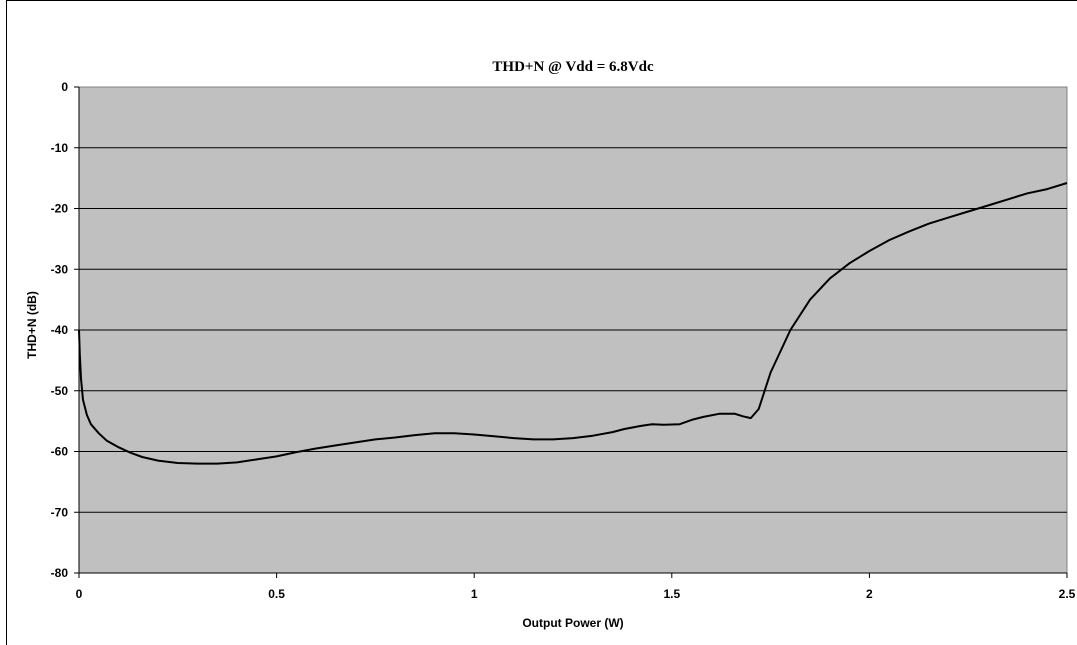 The height and width of the screenshot is (645, 1077). Describe the element at coordinates (671, 594) in the screenshot. I see `x-tick-label: 1.5` at that location.